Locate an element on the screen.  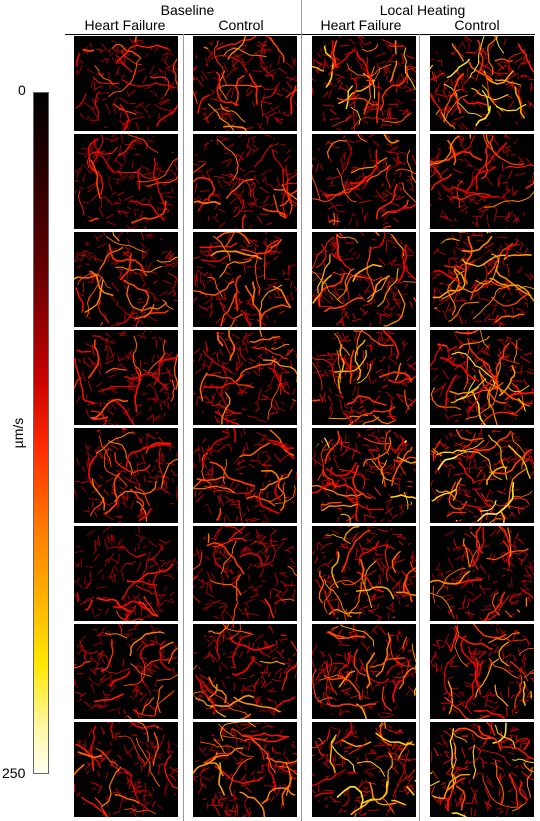
column-title-heating-heart-failure: Heart Failure is located at coordinates (361, 25).